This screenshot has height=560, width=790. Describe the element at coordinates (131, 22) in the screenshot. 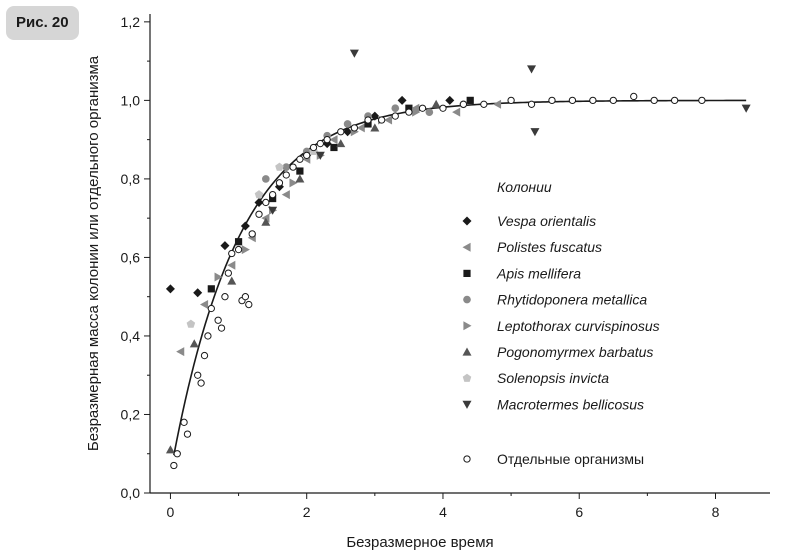

I see `y-tick-label: 1,2` at that location.